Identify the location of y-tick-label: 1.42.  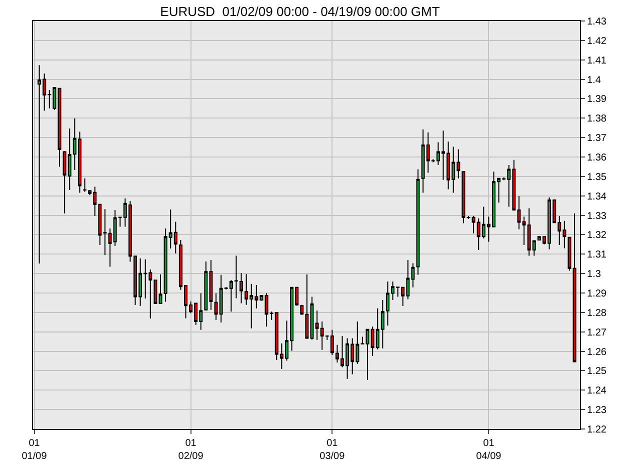
(597, 41).